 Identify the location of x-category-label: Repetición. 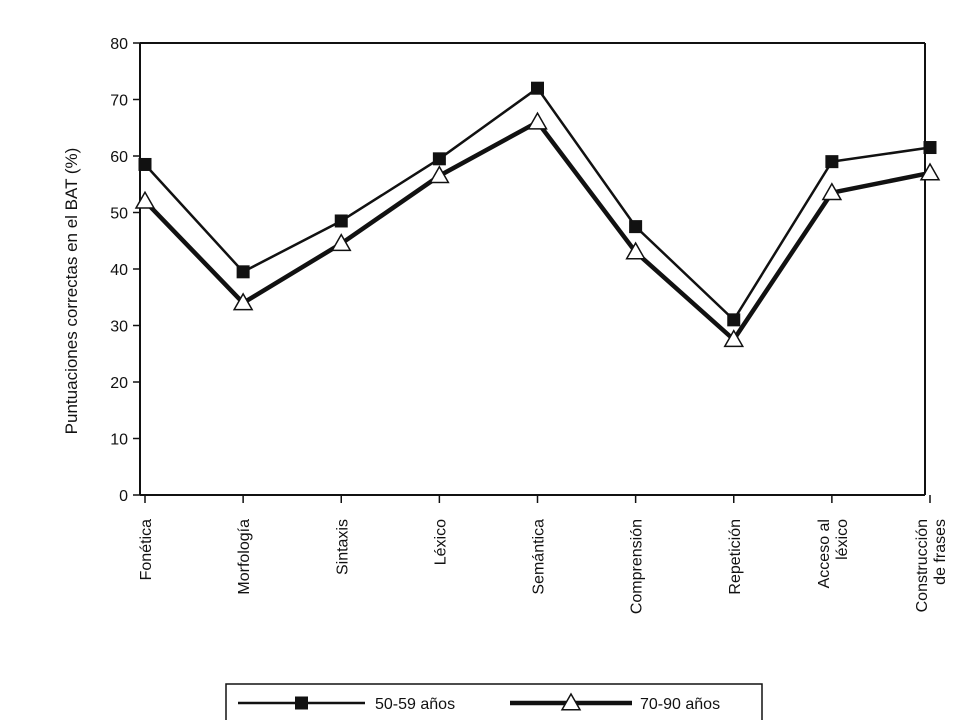
(735, 557).